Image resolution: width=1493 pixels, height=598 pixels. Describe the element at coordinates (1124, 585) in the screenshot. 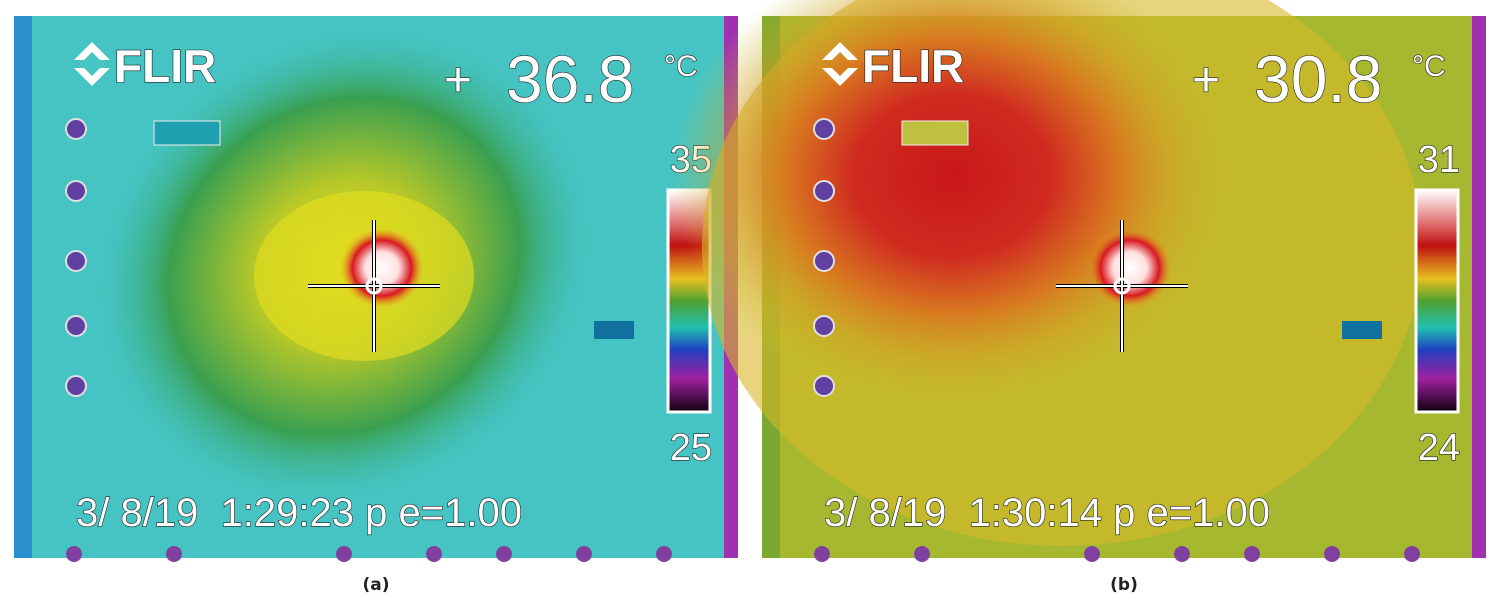

I see `caption: (b)` at that location.